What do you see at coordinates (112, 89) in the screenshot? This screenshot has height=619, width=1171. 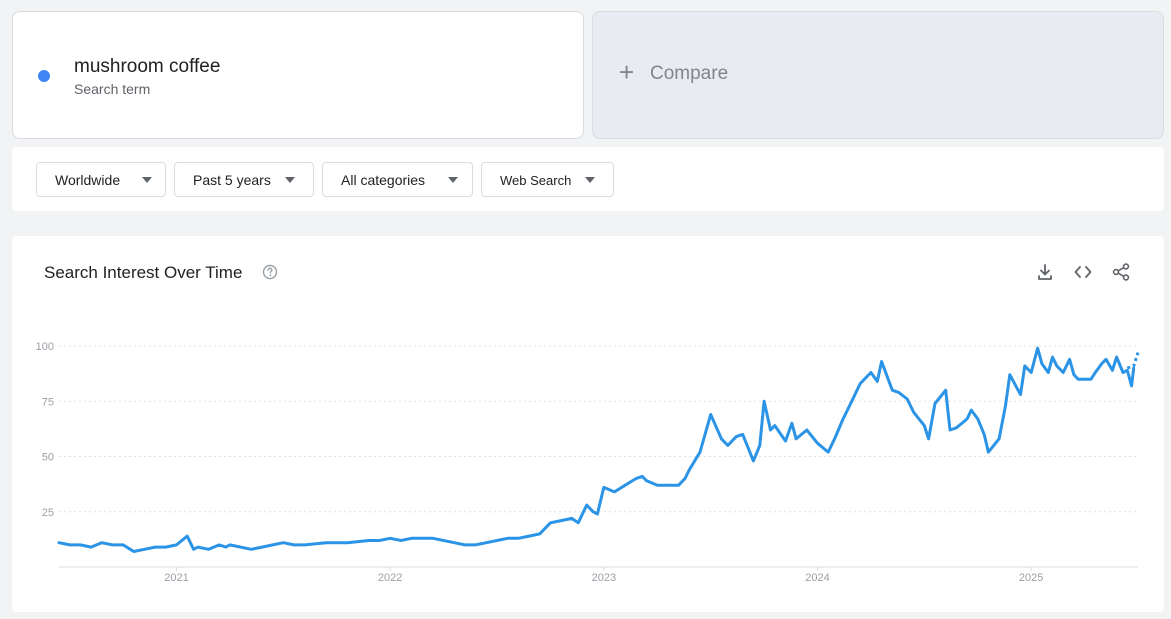 I see `search-term-subtitle: Search term` at bounding box center [112, 89].